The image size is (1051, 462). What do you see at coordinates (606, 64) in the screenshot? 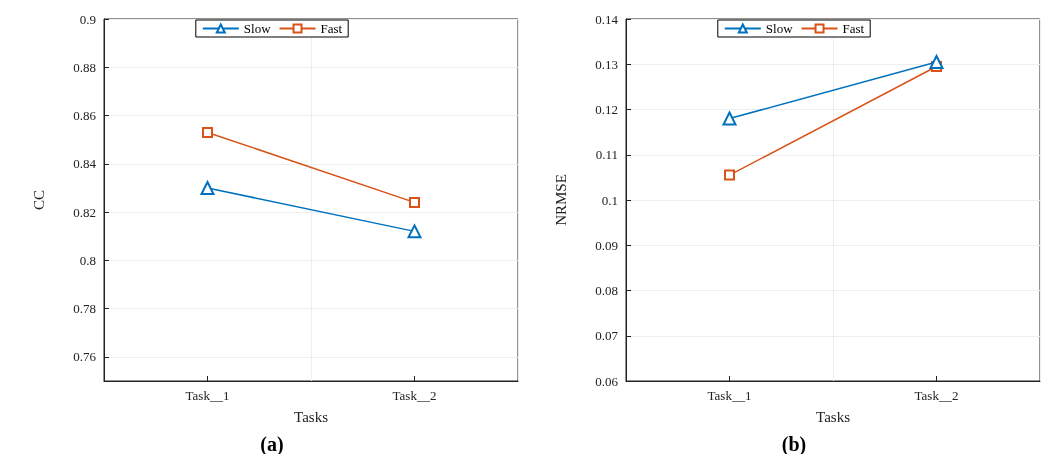
I see `y-tick-label: 0.13` at bounding box center [606, 64].